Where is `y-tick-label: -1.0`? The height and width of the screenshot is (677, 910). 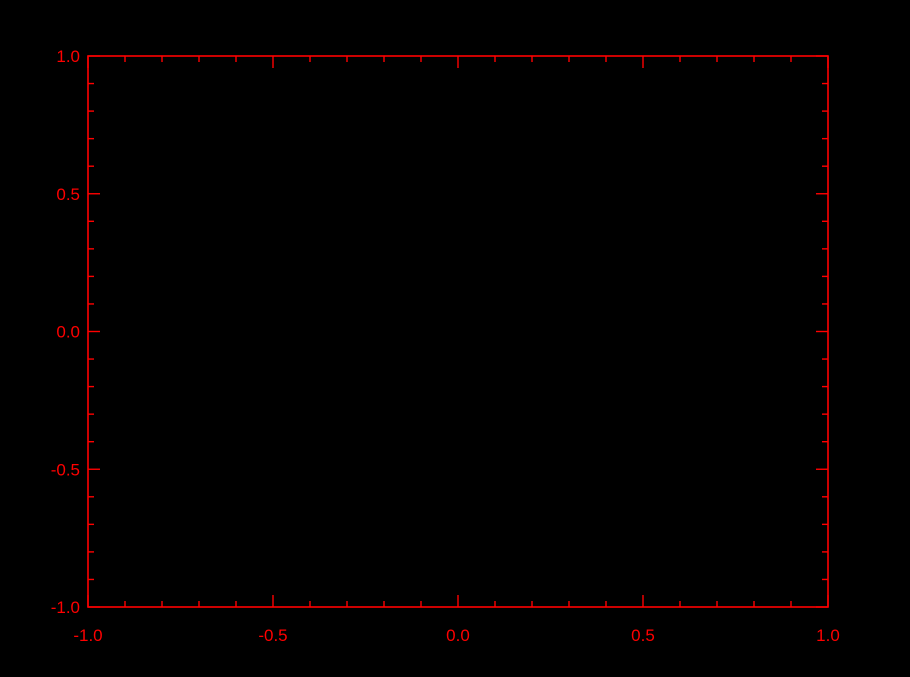 y-tick-label: -1.0 is located at coordinates (65, 607).